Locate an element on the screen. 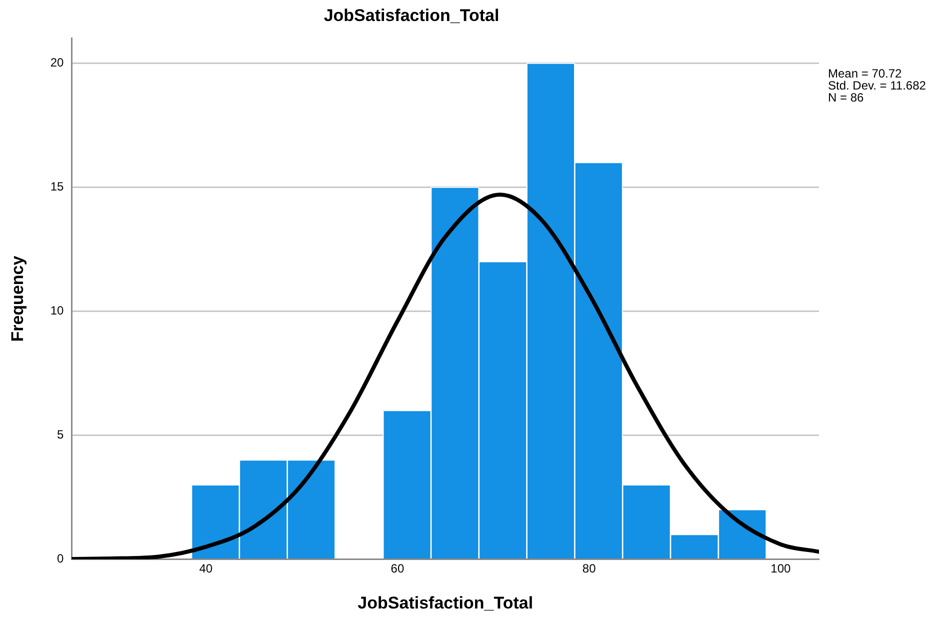 This screenshot has width=947, height=626. chart-title: JobSatisfaction_Total is located at coordinates (412, 15).